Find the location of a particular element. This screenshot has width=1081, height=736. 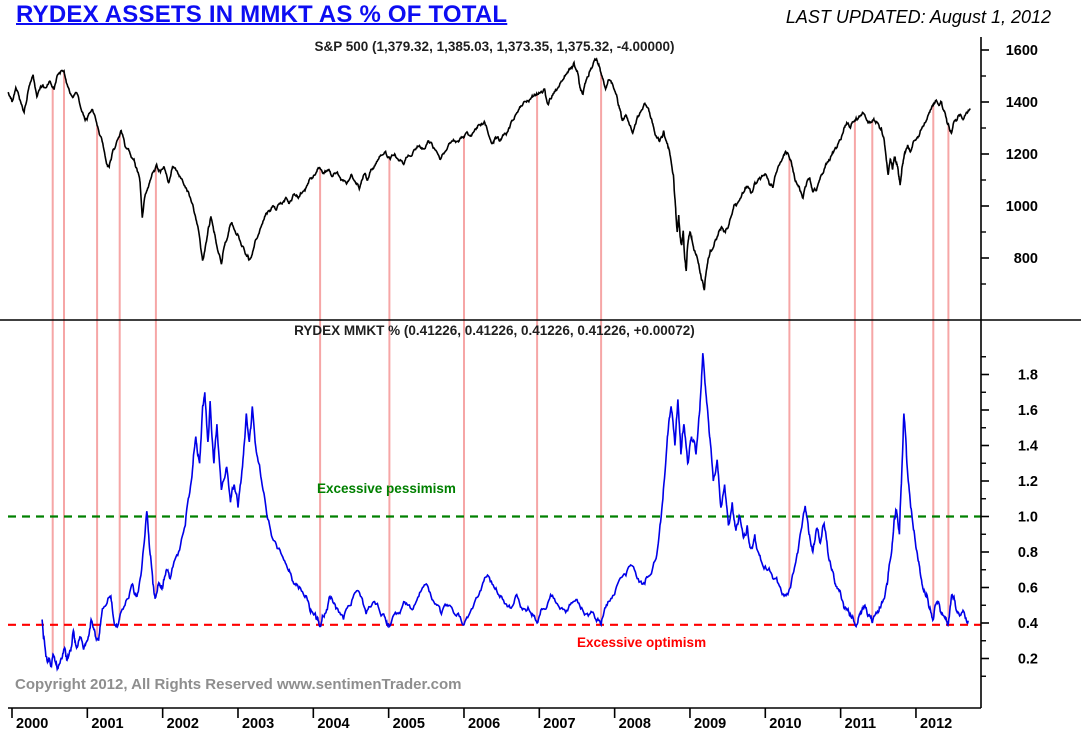

y-tick-label: 1.6 is located at coordinates (1028, 411).